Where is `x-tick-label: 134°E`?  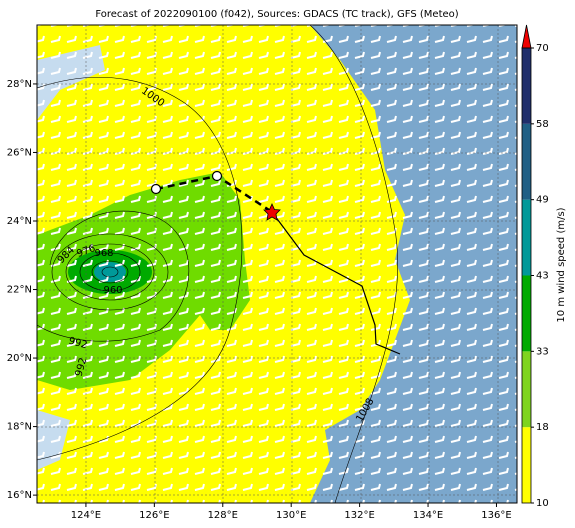 x-tick-label: 134°E is located at coordinates (428, 515).